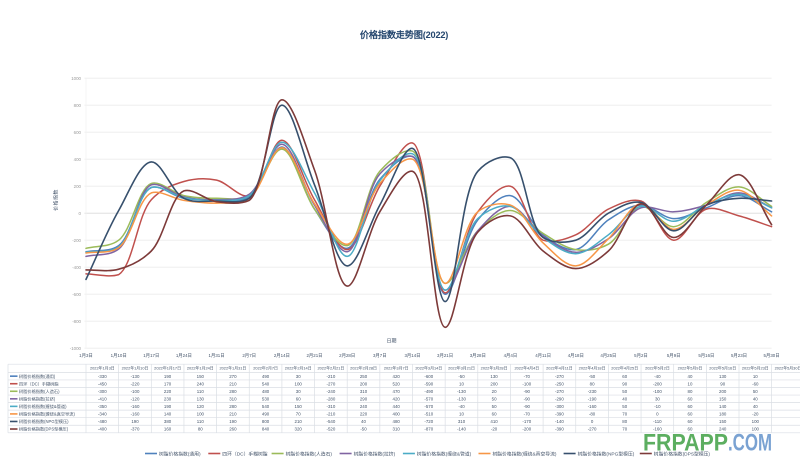 This screenshot has width=800, height=471. What do you see at coordinates (135, 368) in the screenshot?
I see `svg-text: 2022年1月10日` at bounding box center [135, 368].